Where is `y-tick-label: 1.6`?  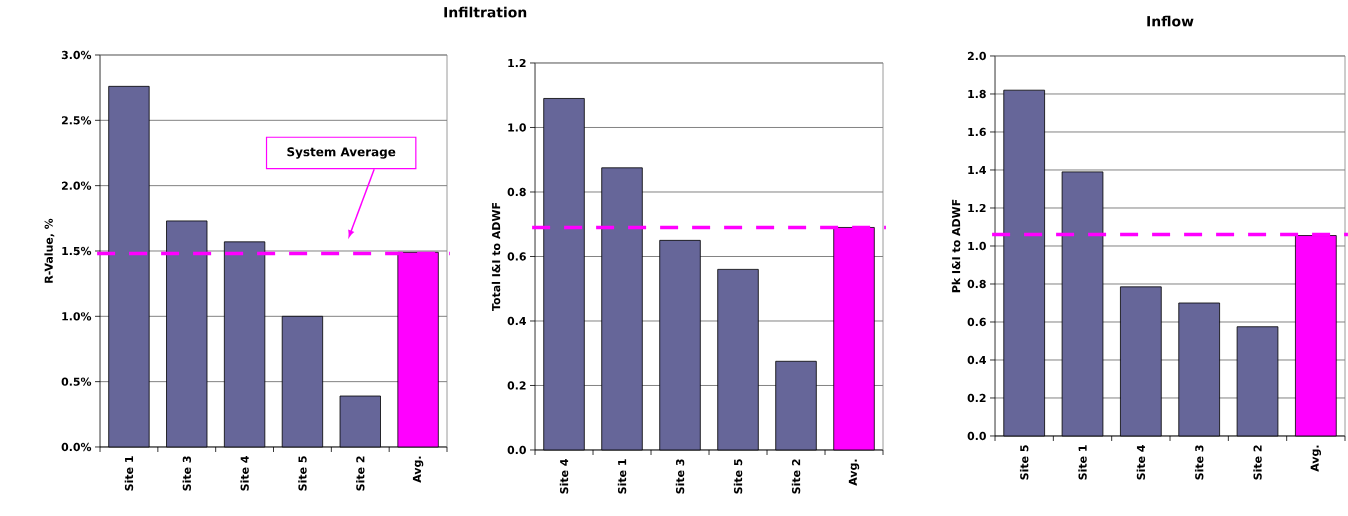 y-tick-label: 1.6 is located at coordinates (977, 132).